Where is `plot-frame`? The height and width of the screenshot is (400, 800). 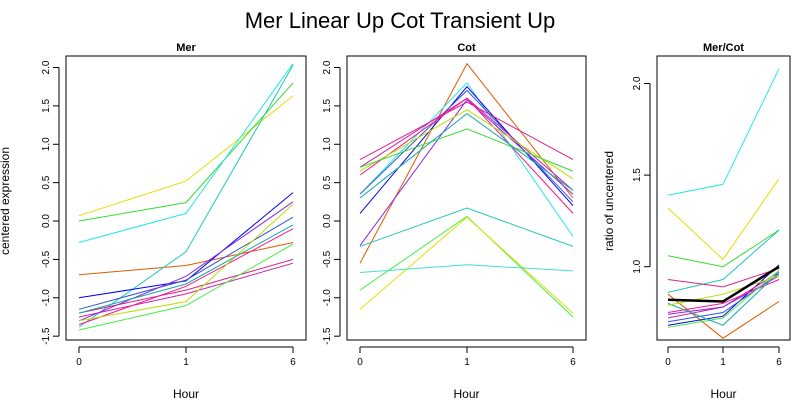 plot-frame is located at coordinates (723, 198).